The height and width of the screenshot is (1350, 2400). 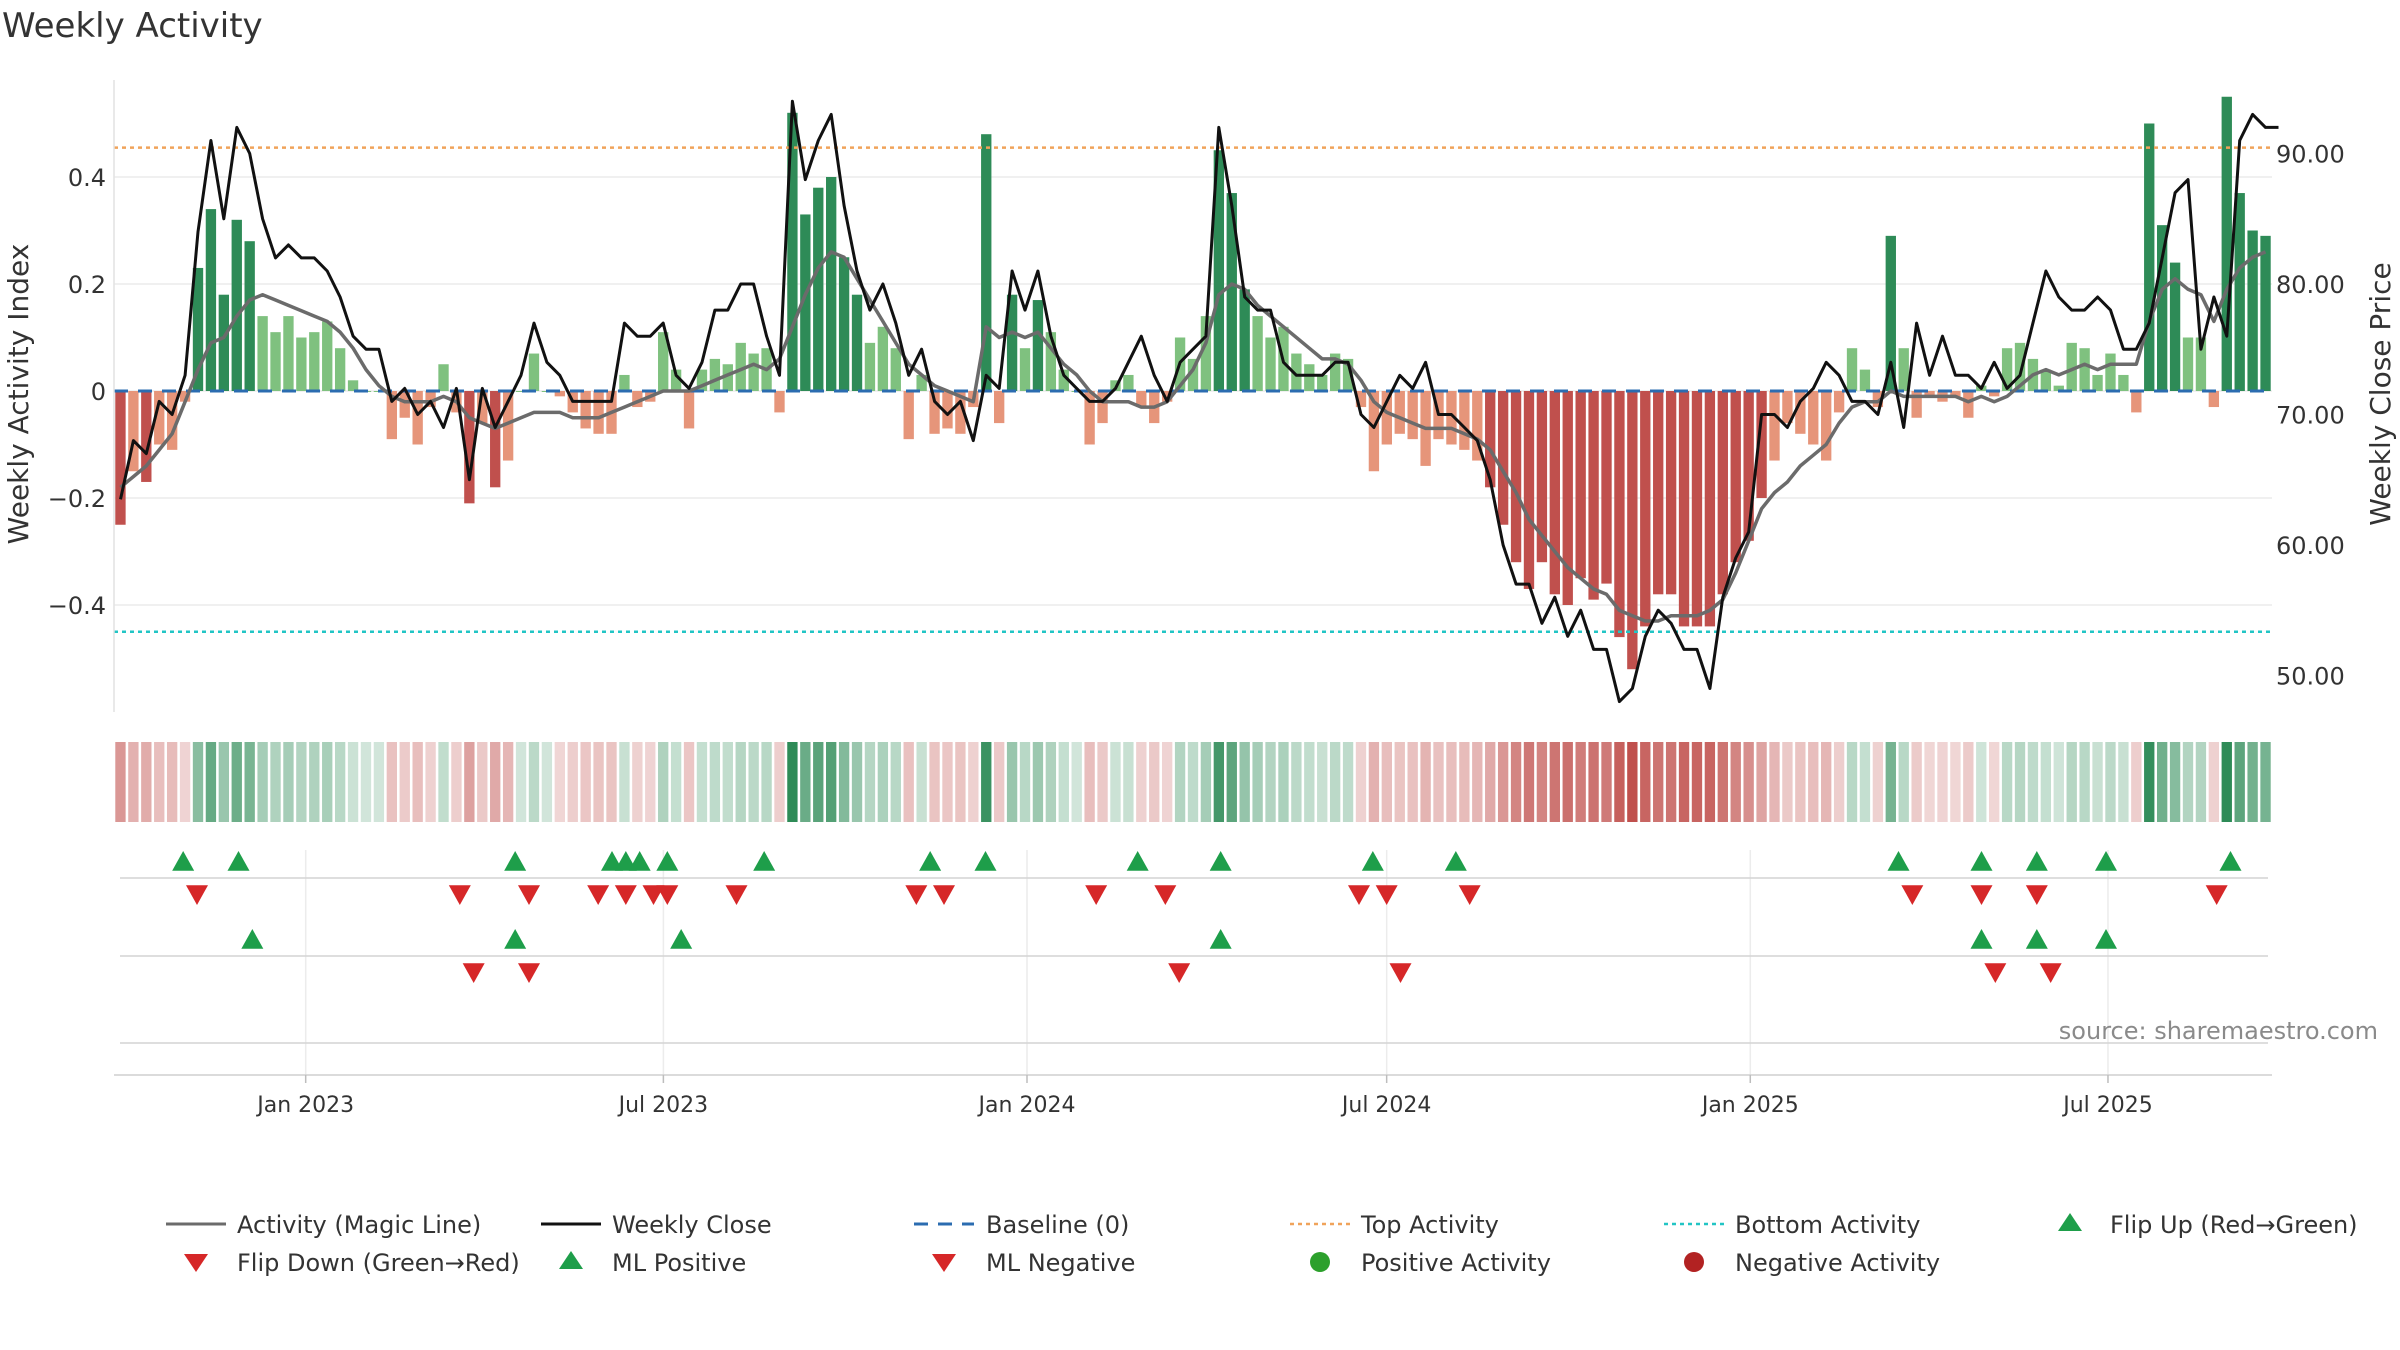 I want to click on legend-item-activity-line: Activity (Magic Line), so click(x=323, y=1225).